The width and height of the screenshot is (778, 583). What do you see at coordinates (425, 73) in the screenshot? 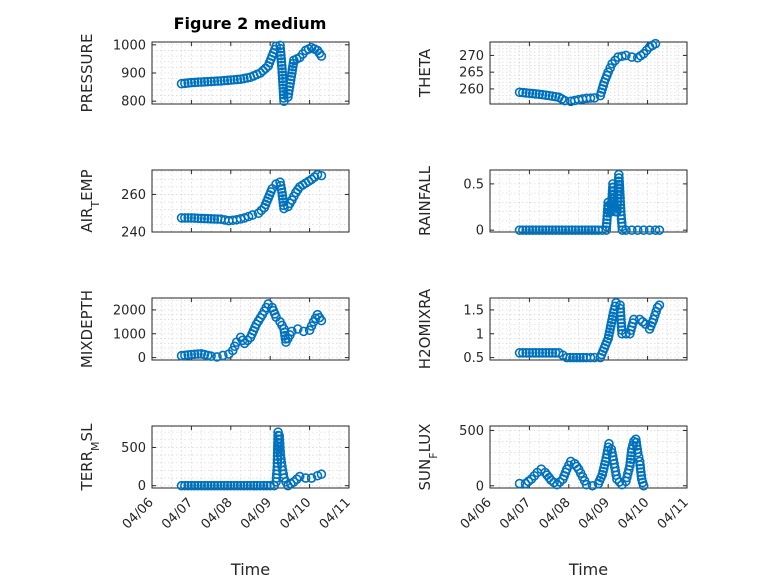
I see `y-axis-label: THETA` at bounding box center [425, 73].